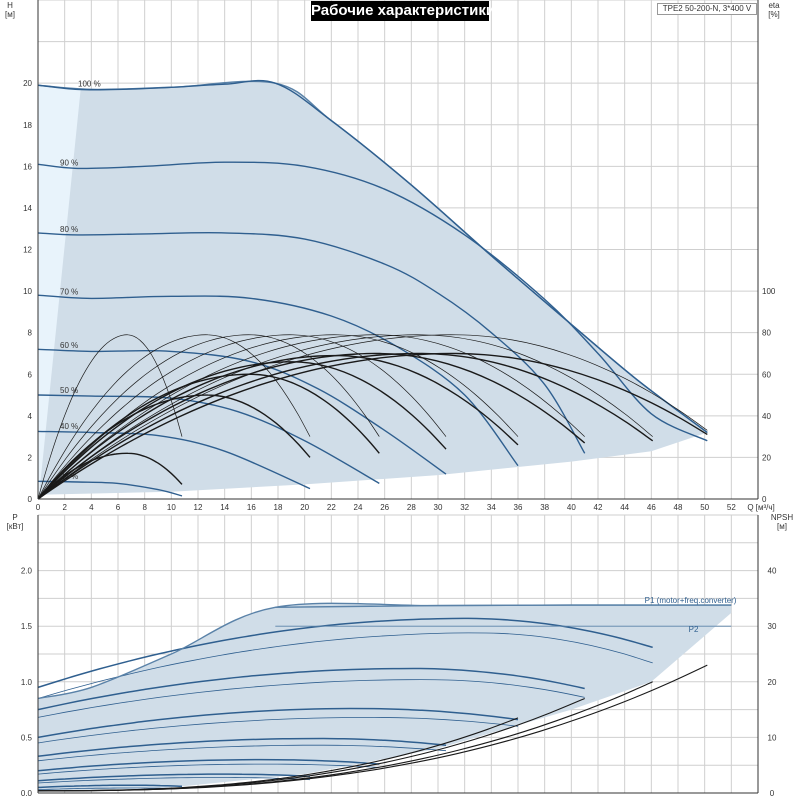 The width and height of the screenshot is (800, 800). Describe the element at coordinates (772, 626) in the screenshot. I see `bottom-y2-tick-label: 30` at that location.